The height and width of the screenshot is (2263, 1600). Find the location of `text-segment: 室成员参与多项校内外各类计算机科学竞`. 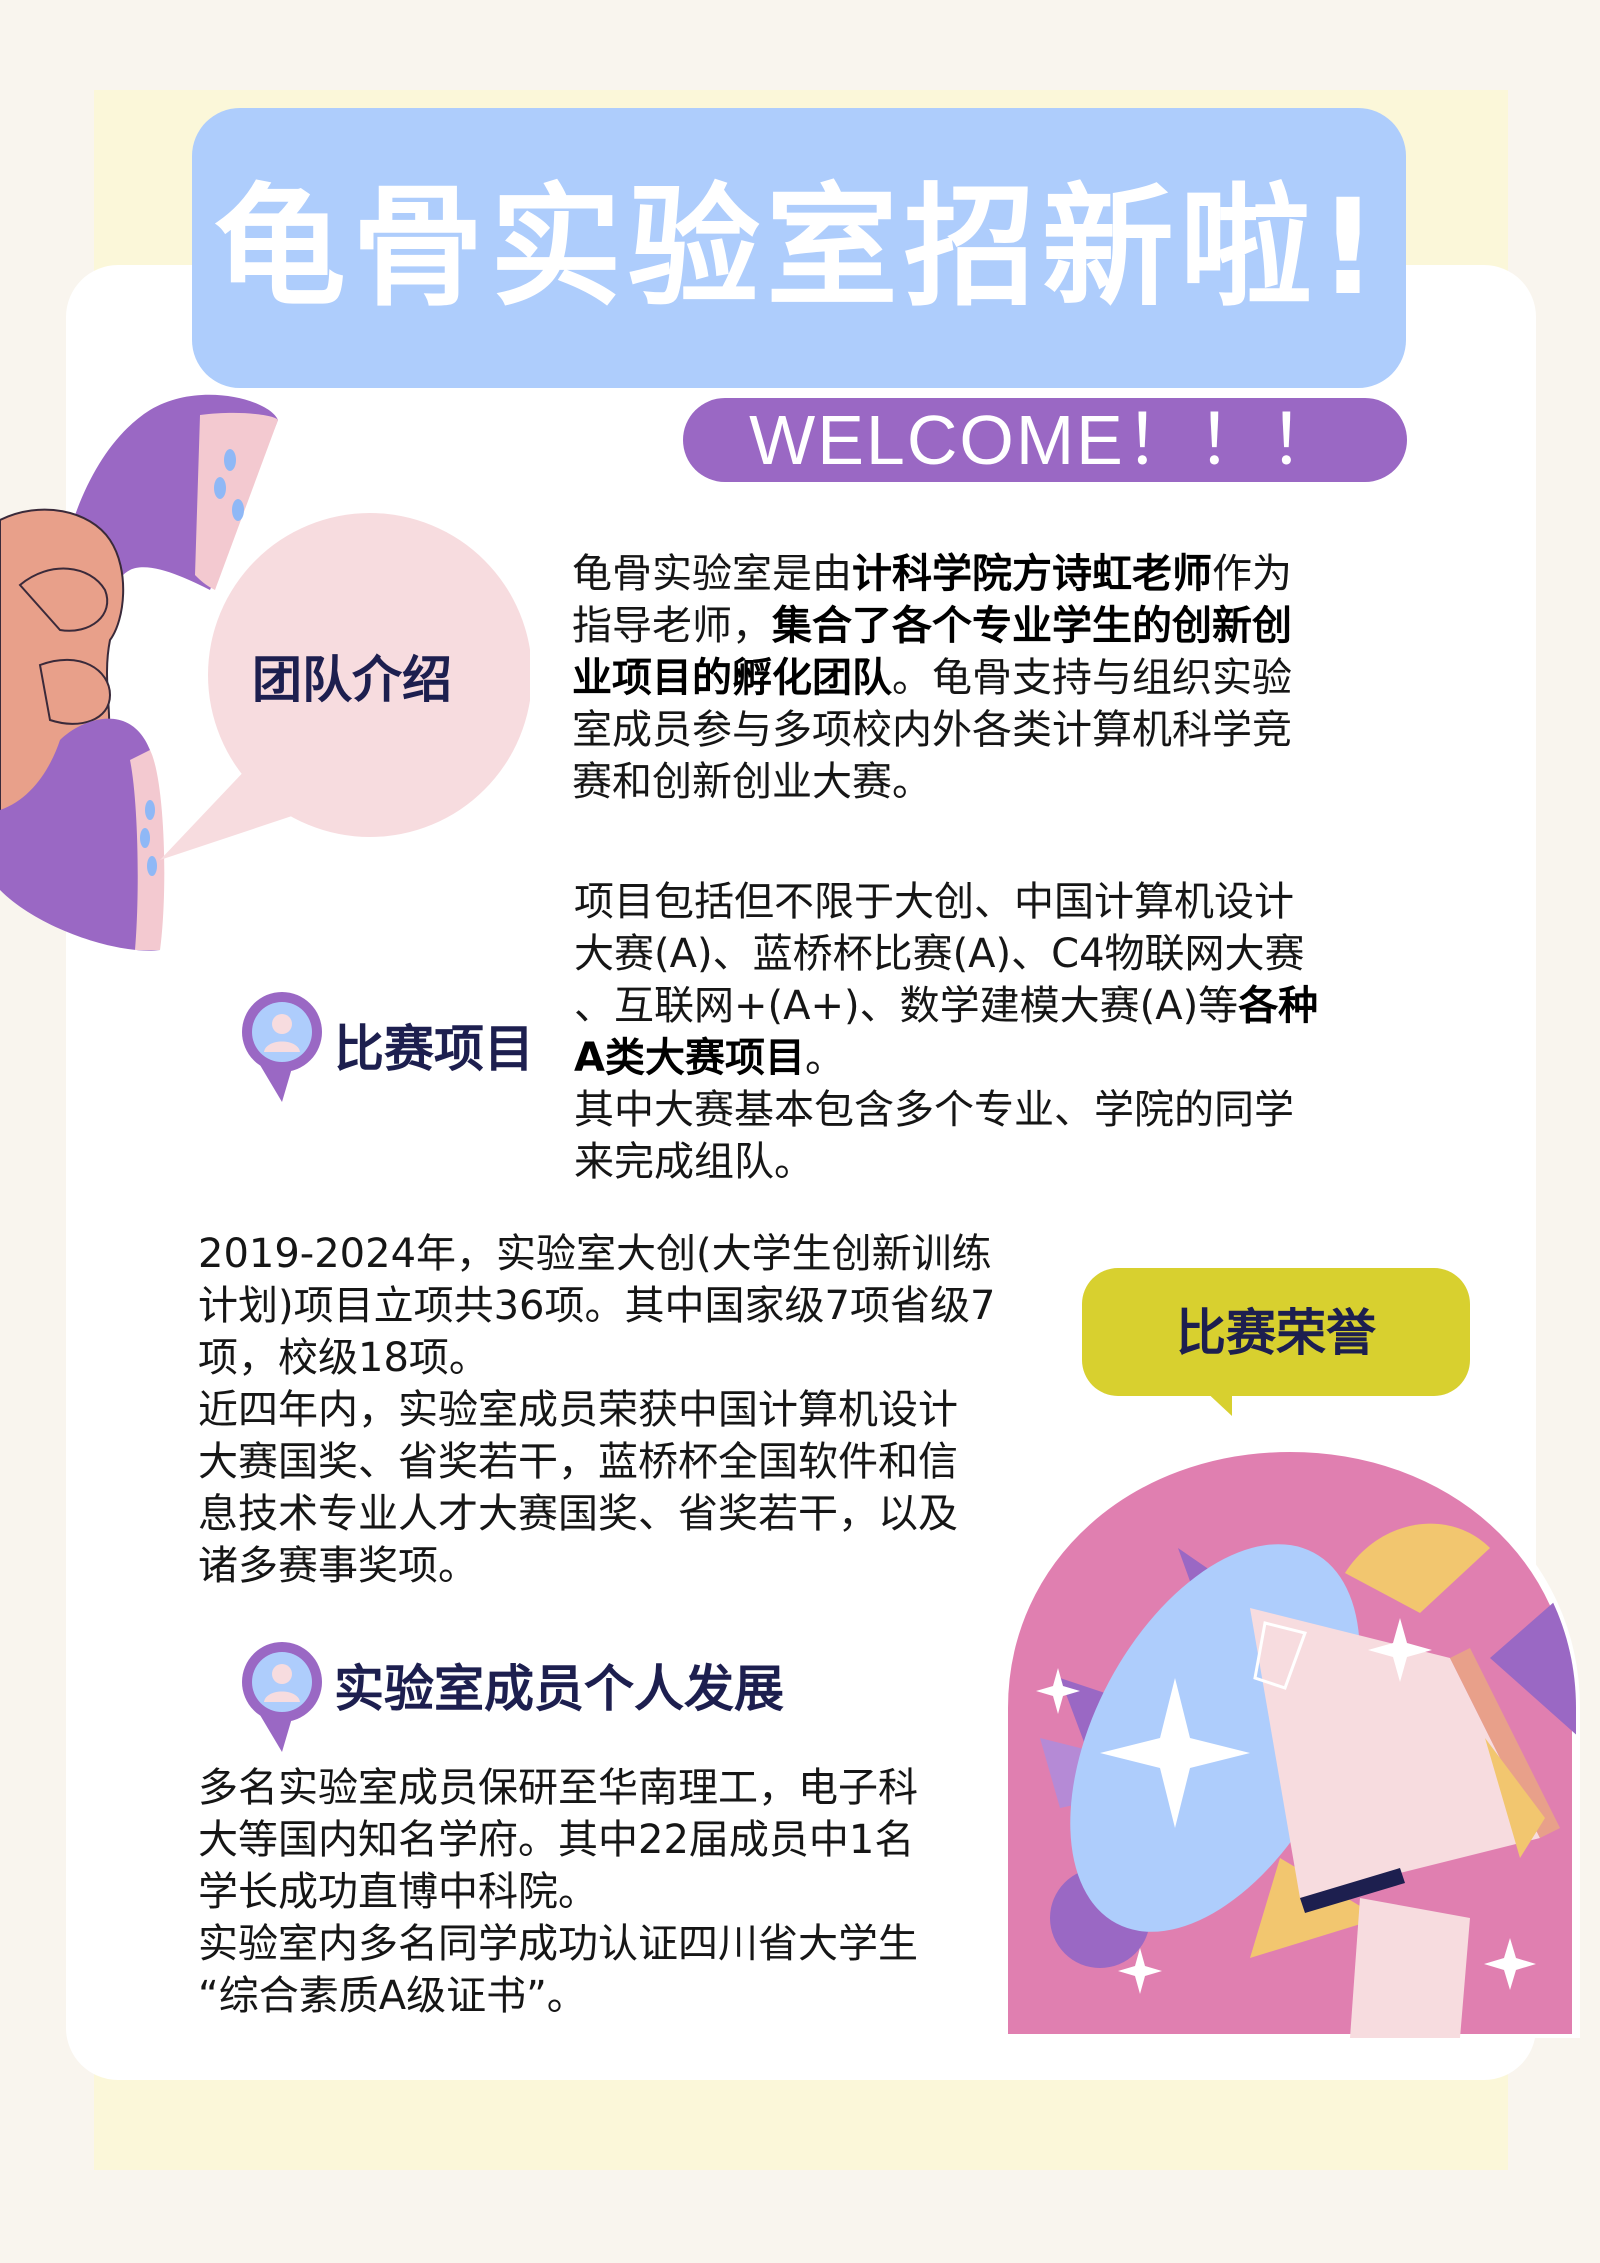

text-segment: 室成员参与多项校内外各类计算机科学竞 is located at coordinates (932, 730).